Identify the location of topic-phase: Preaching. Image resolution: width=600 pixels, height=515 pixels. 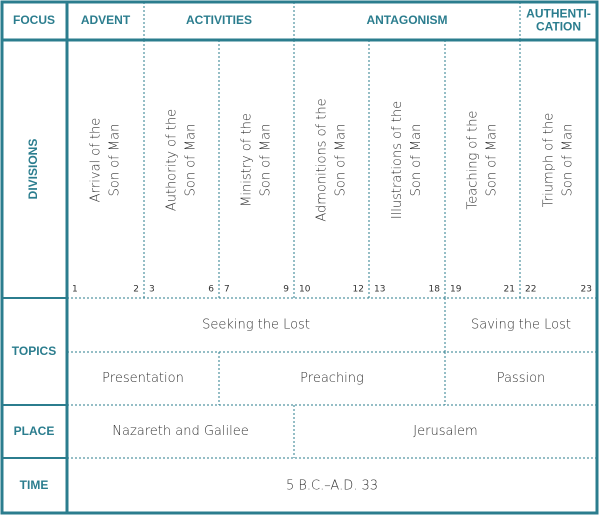
(332, 378).